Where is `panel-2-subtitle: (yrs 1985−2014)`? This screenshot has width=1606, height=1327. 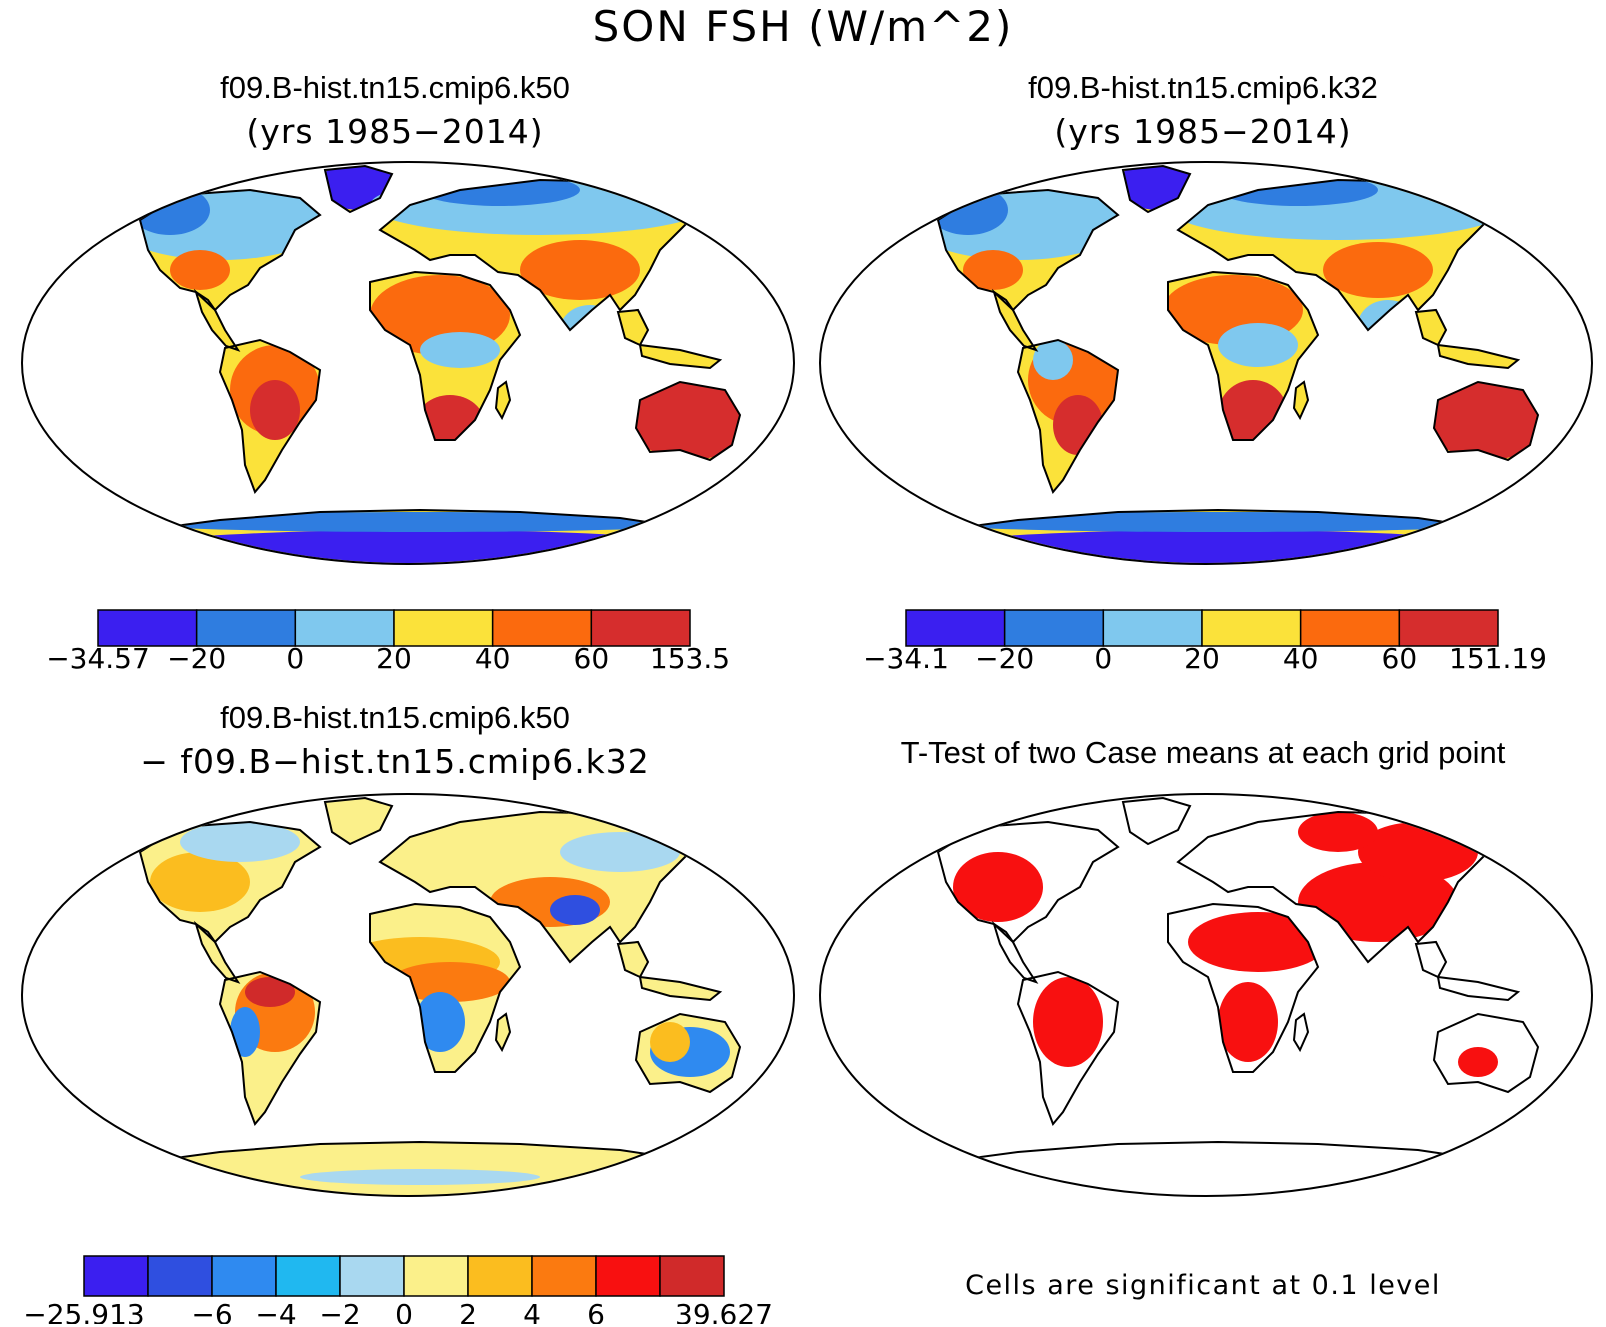
panel-2-subtitle: (yrs 1985−2014) is located at coordinates (1203, 131).